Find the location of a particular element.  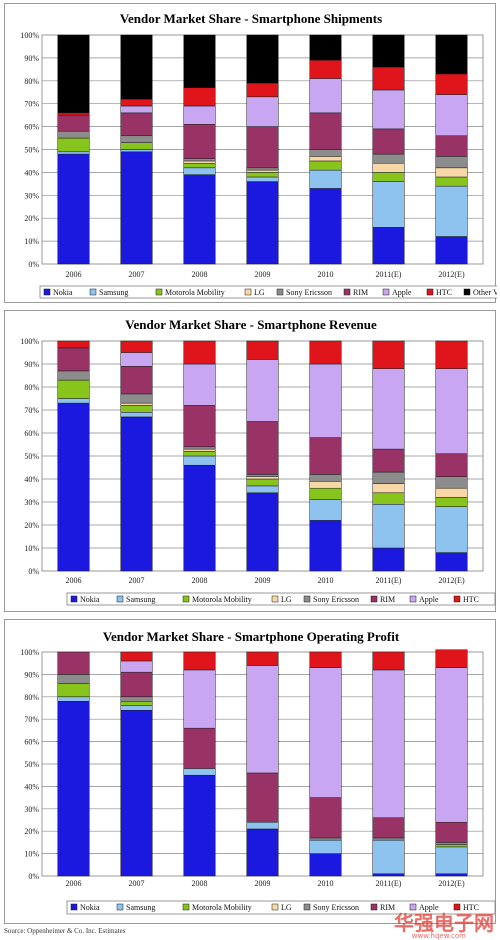

bar-segment-other-vendors-2010 is located at coordinates (325, 47).